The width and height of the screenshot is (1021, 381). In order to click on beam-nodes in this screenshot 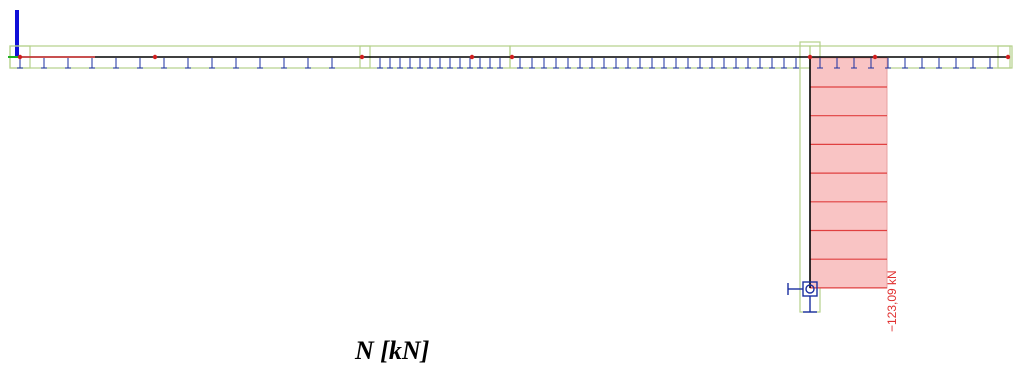, I will do `click(514, 57)`.